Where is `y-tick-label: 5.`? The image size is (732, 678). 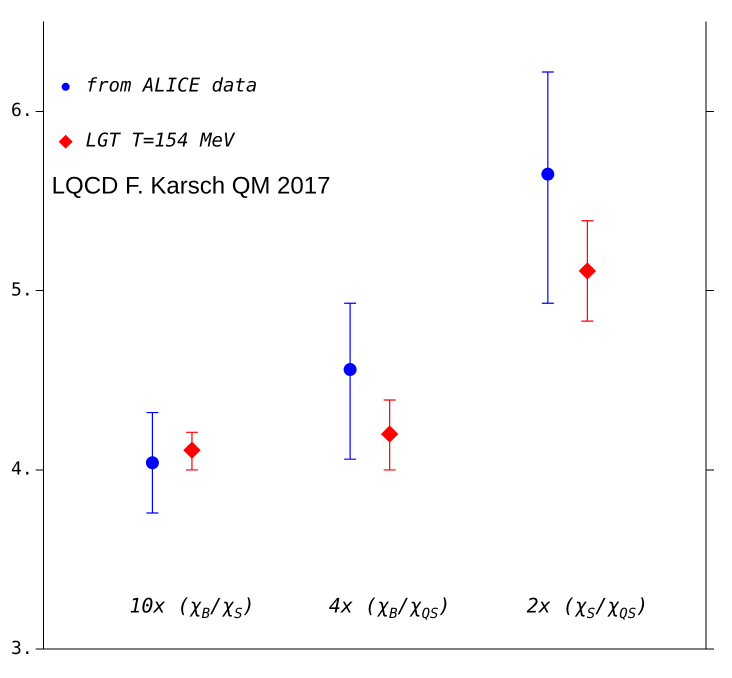 y-tick-label: 5. is located at coordinates (21, 289).